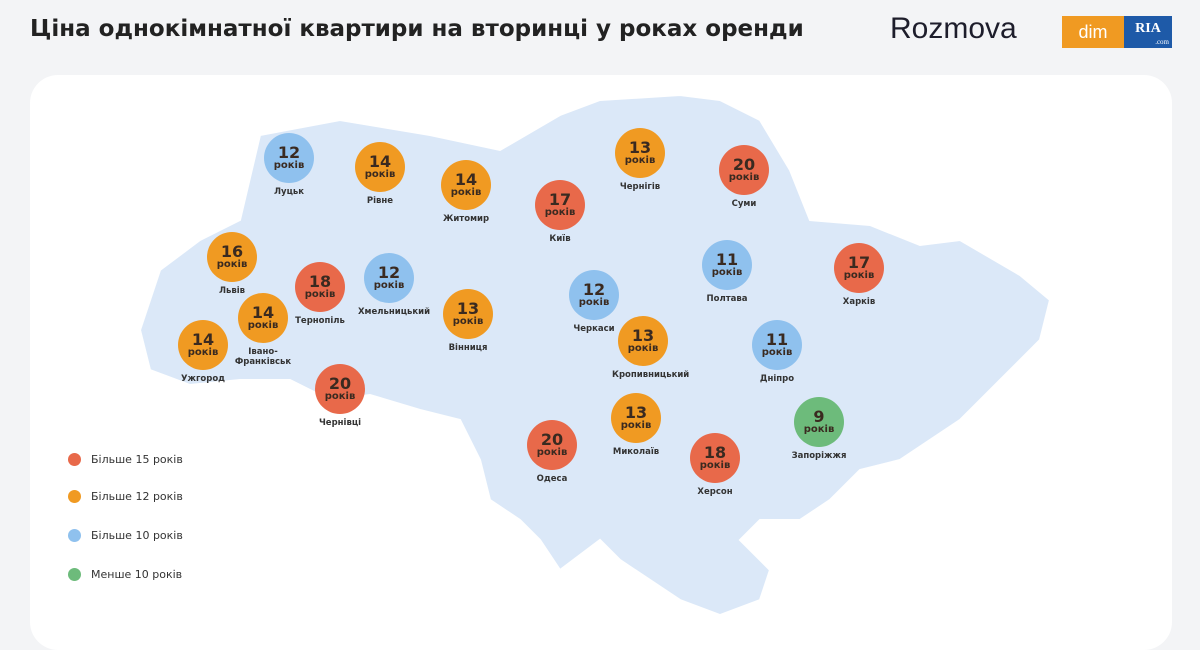  I want to click on city-name: Івано-Франківськ, so click(263, 357).